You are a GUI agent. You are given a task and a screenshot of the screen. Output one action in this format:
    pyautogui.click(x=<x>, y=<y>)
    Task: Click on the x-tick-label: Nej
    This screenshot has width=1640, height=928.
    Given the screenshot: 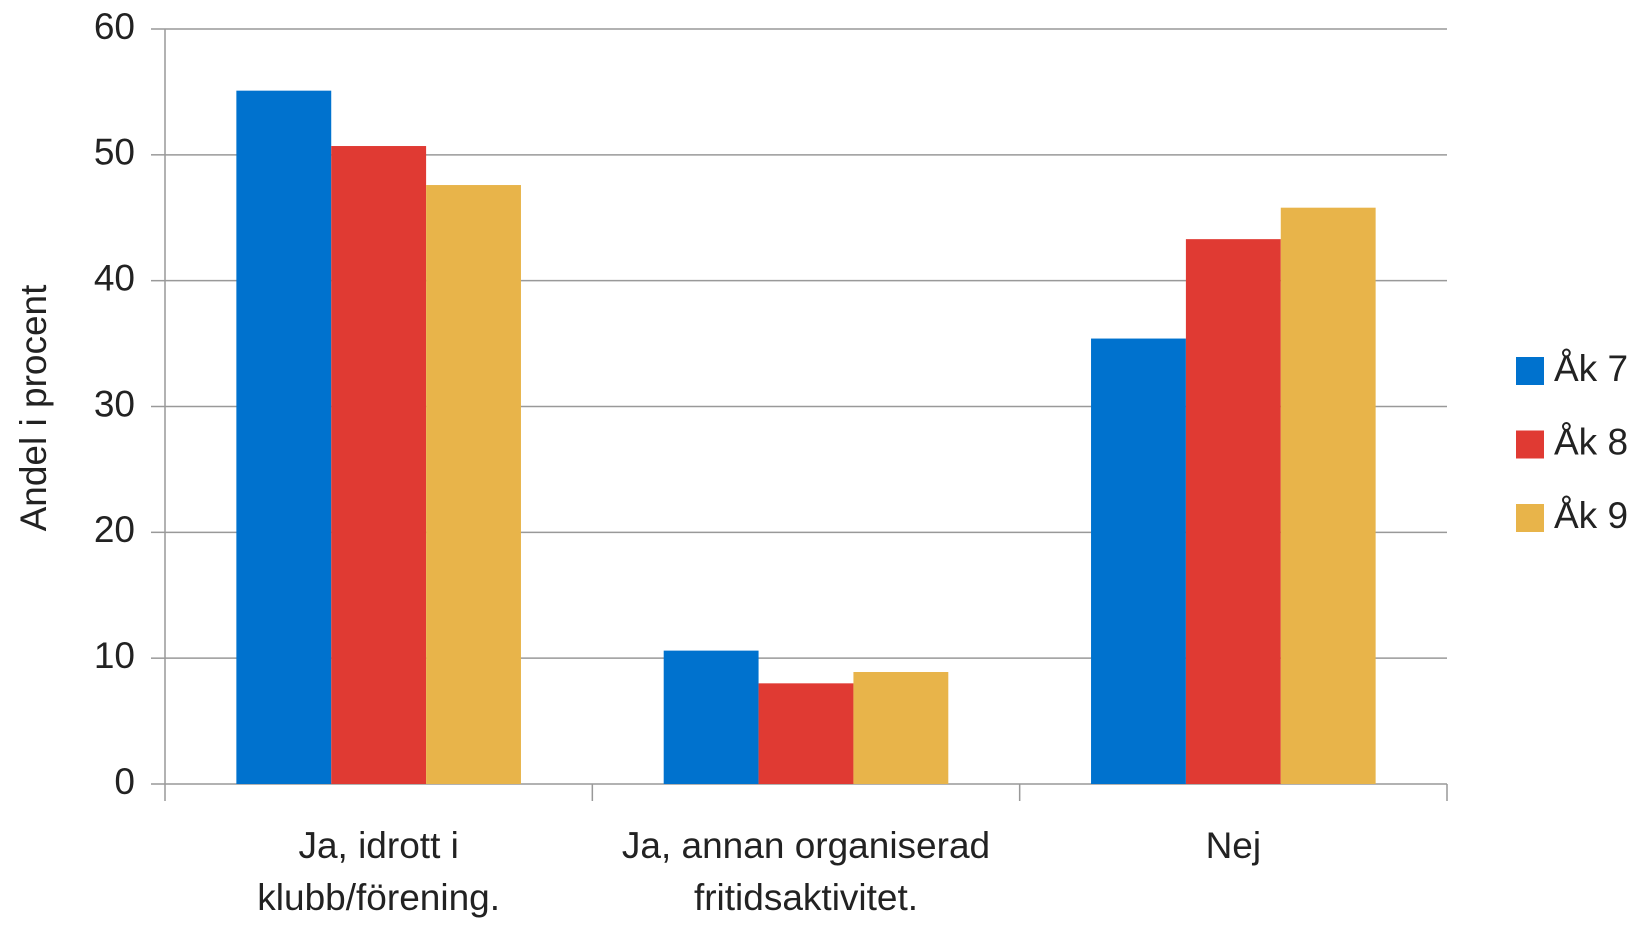 What is the action you would take?
    pyautogui.click(x=1233, y=845)
    